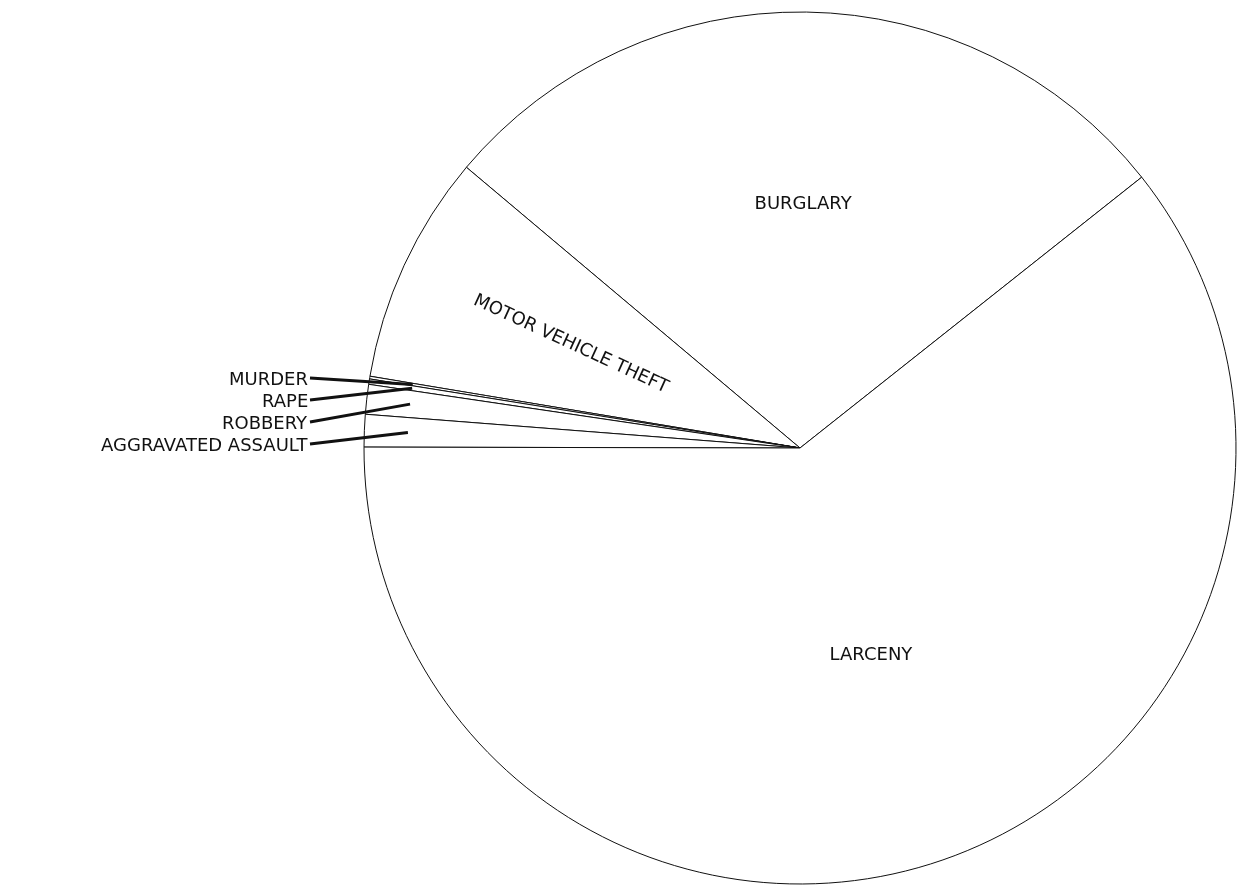 The width and height of the screenshot is (1240, 893). I want to click on slice-label: ROBBERY, so click(265, 422).